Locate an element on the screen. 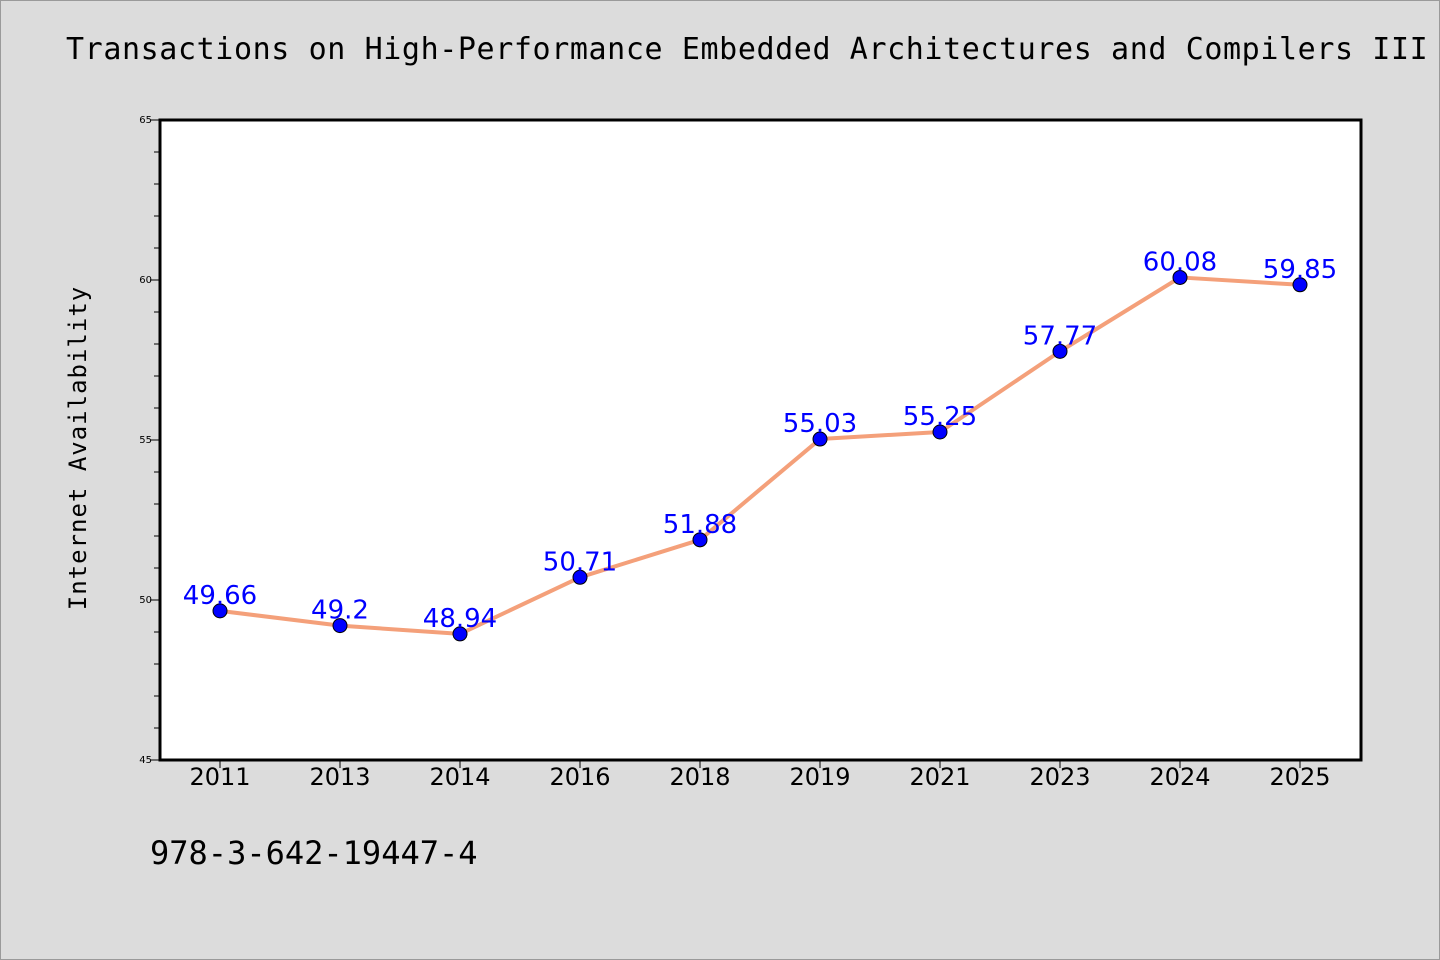  data-label: 50.71 is located at coordinates (580, 562).